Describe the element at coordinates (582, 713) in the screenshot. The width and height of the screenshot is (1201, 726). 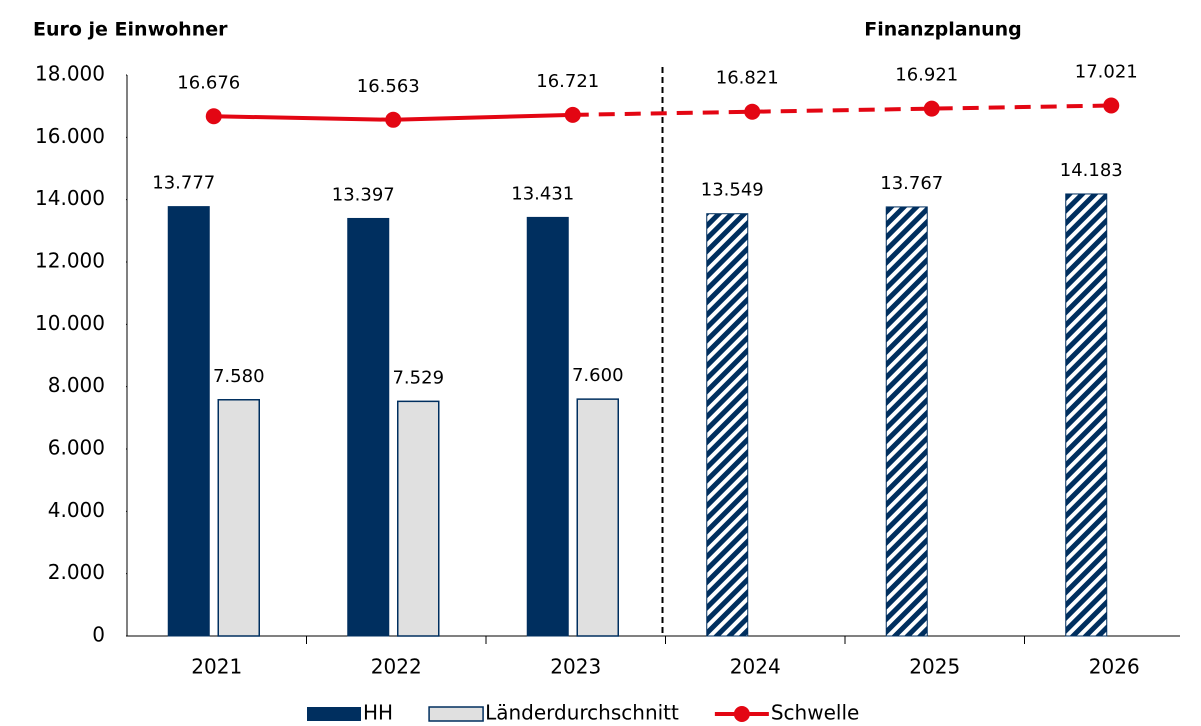
I see `legend-label: Länderdurchschnitt` at that location.